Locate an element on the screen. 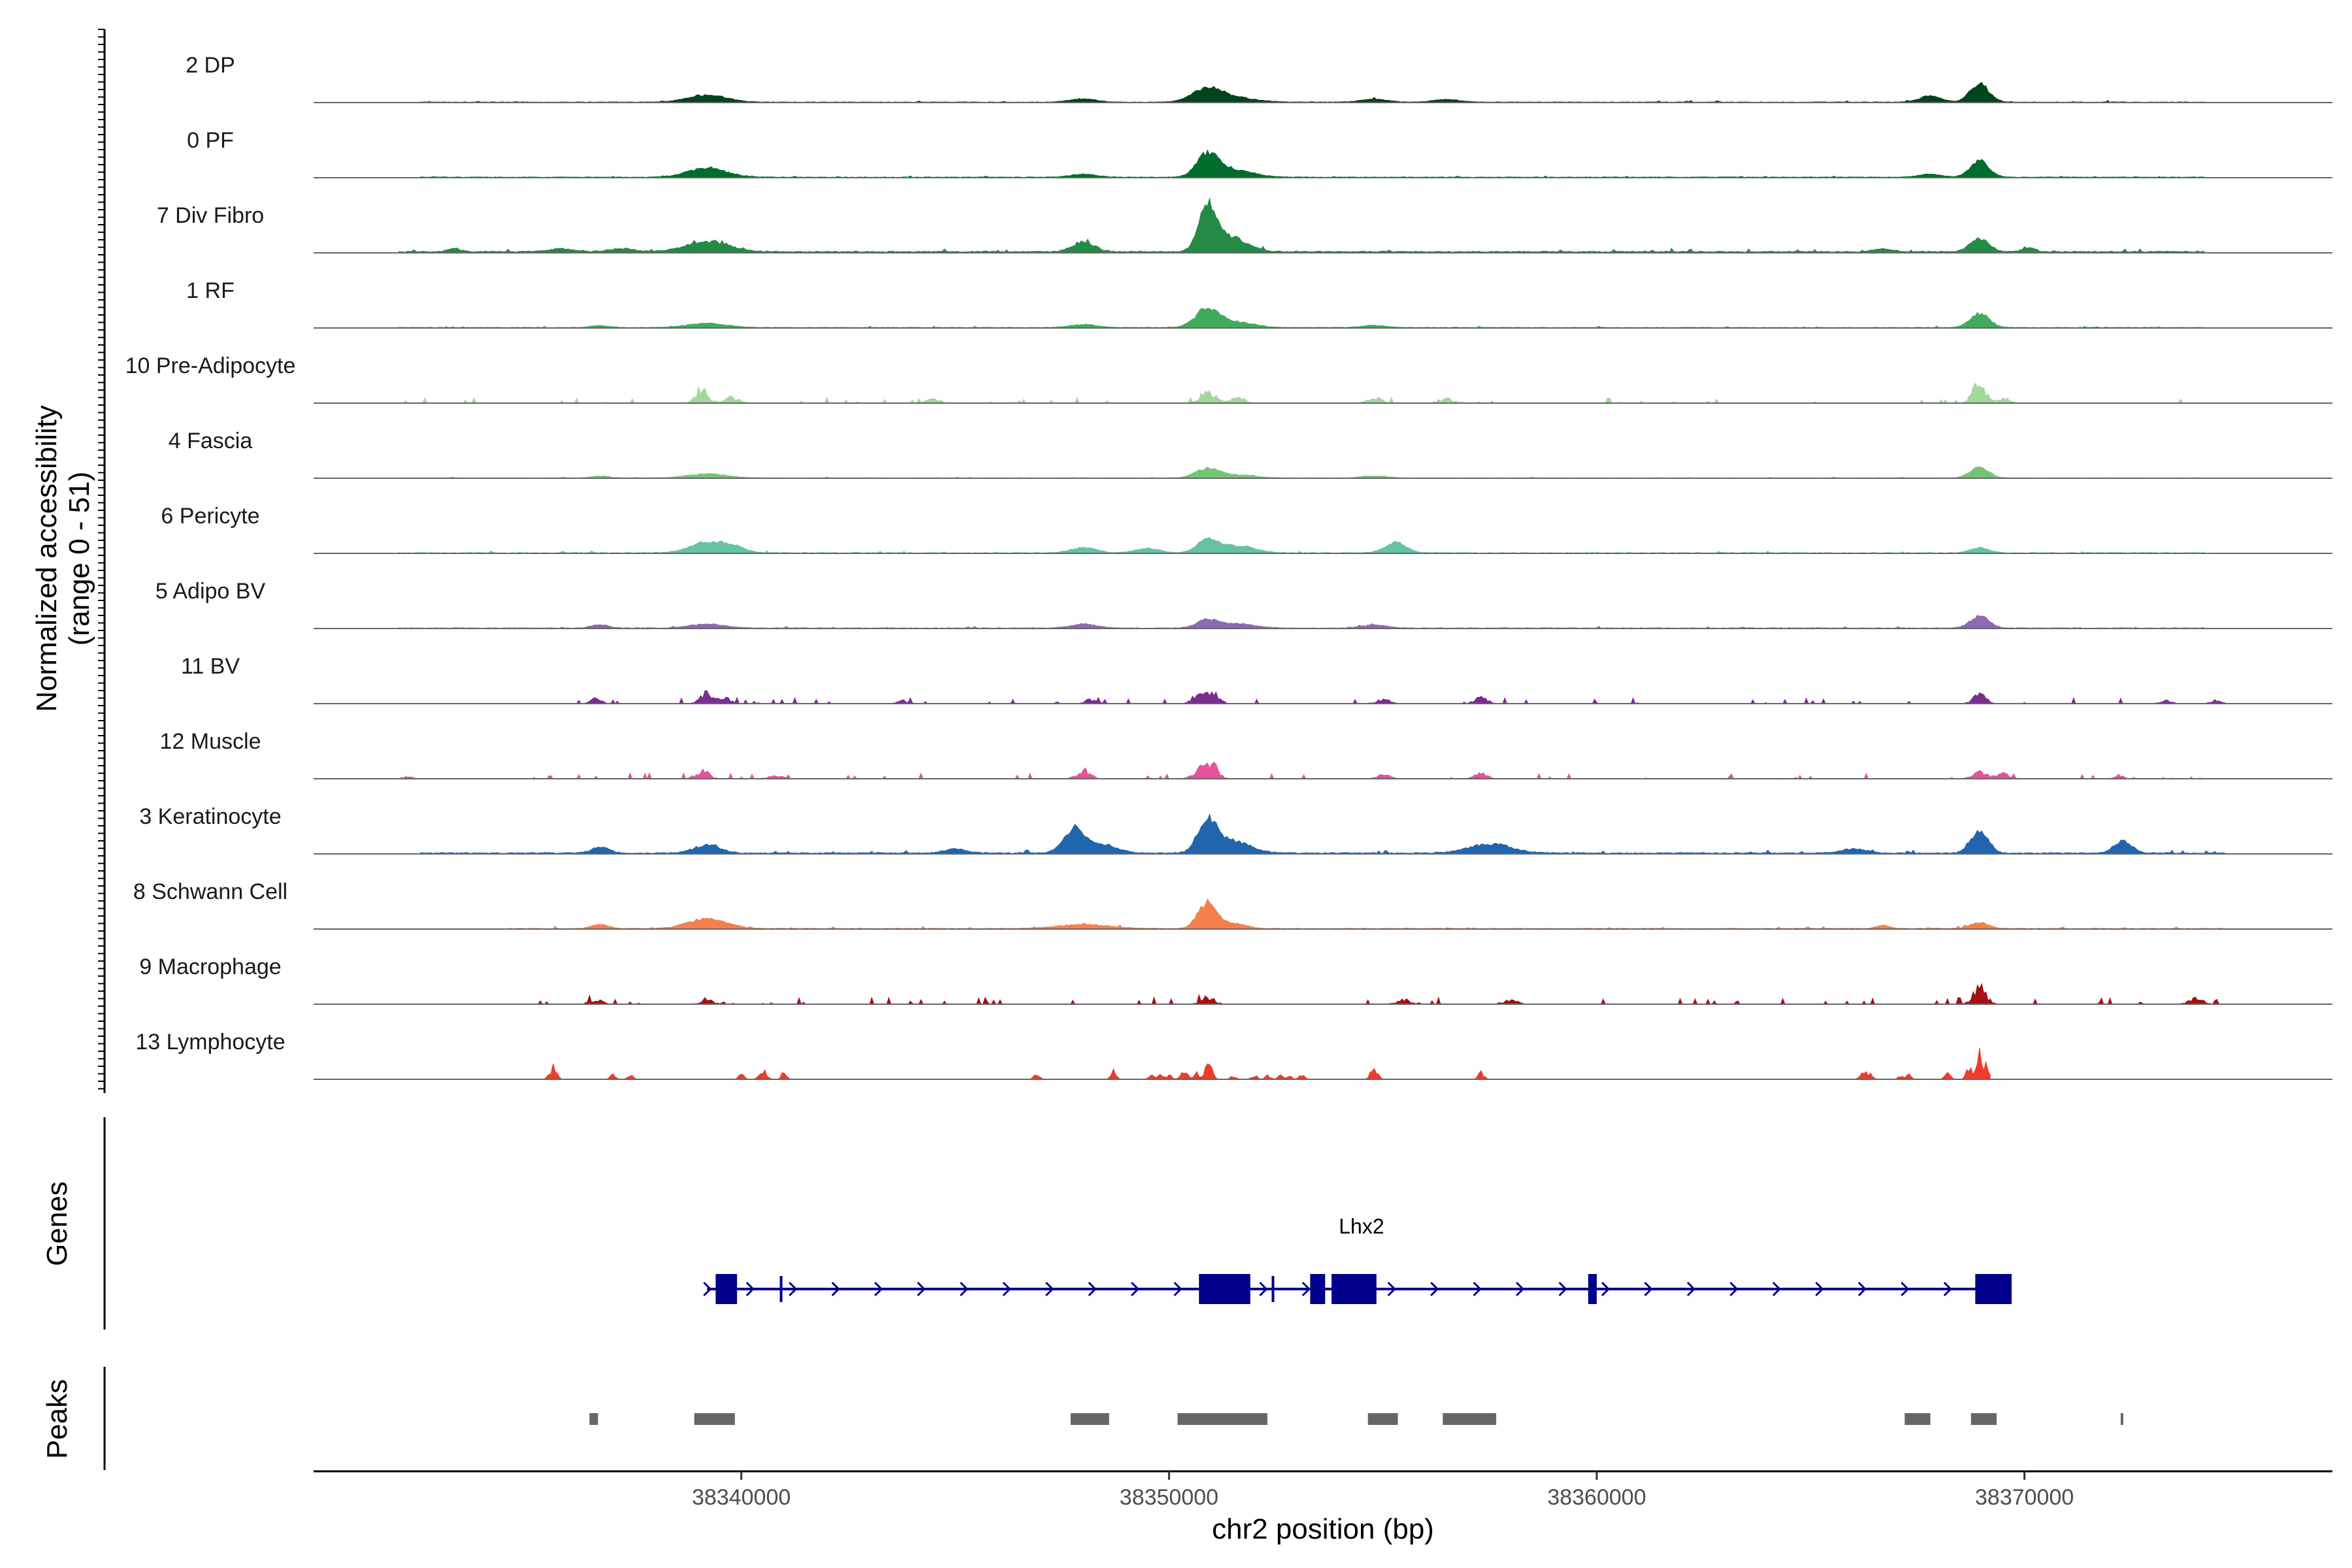 This screenshot has height=1568, width=2352. track-5-adipo-bv: 5 Adipo BV is located at coordinates (1243, 604).